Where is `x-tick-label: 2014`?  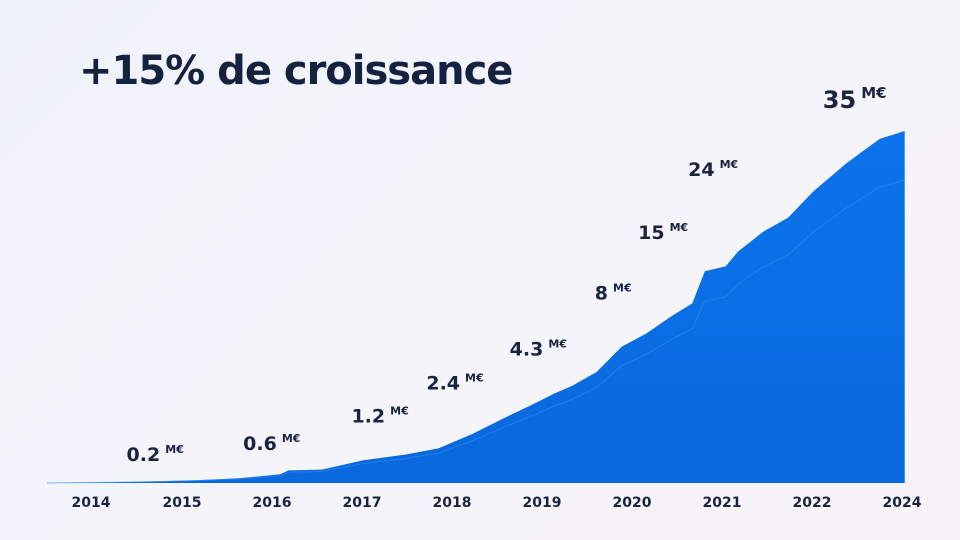
x-tick-label: 2014 is located at coordinates (91, 503).